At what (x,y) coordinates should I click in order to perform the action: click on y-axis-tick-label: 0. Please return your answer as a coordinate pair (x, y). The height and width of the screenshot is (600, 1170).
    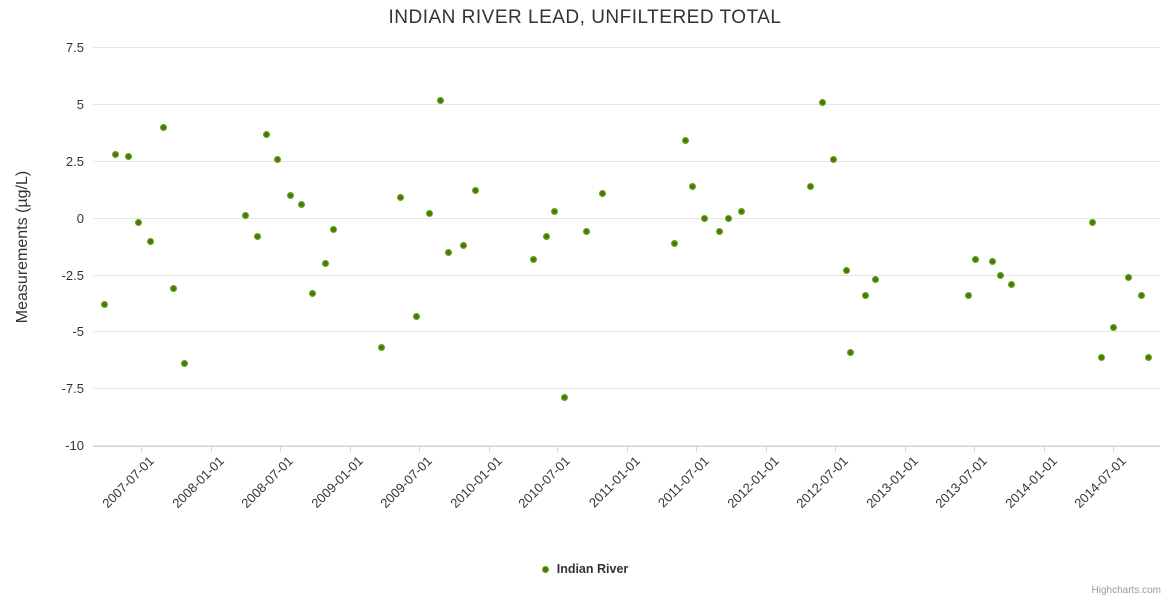
    Looking at the image, I should click on (80, 218).